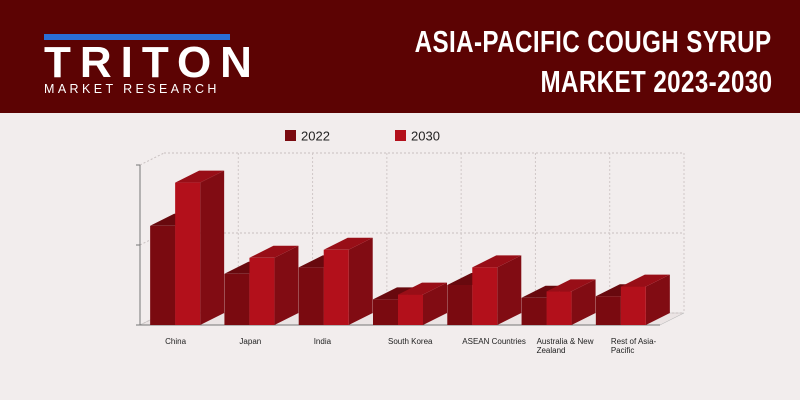 The width and height of the screenshot is (800, 400). I want to click on x-tick-label: Rest of Asia-Pacific, so click(633, 346).